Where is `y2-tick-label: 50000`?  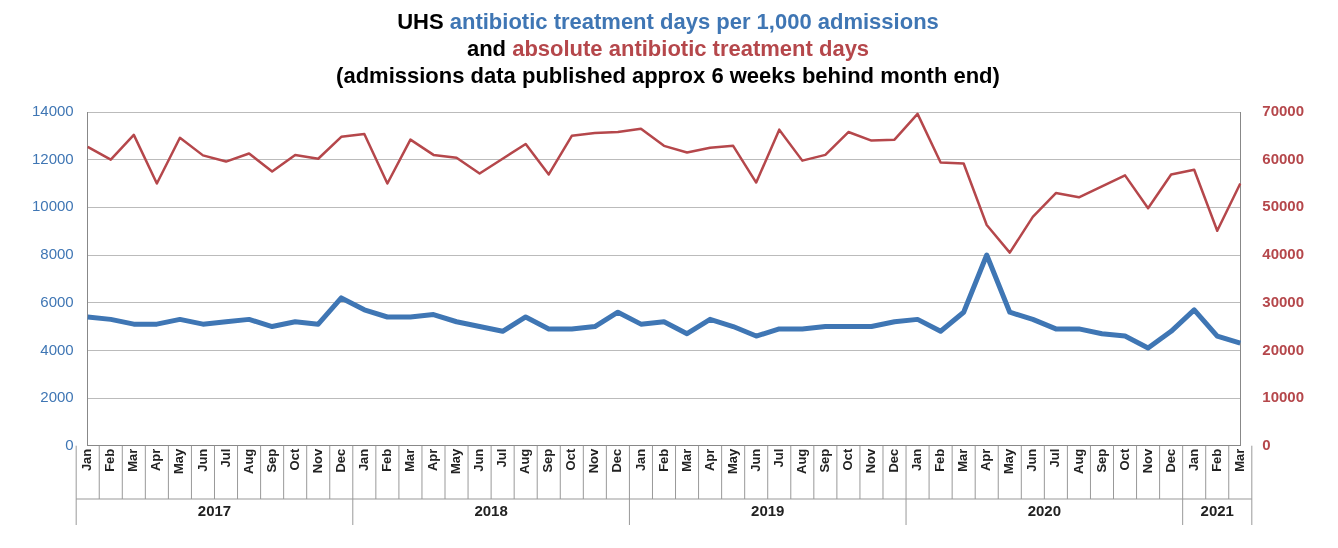
y2-tick-label: 50000 is located at coordinates (1283, 206).